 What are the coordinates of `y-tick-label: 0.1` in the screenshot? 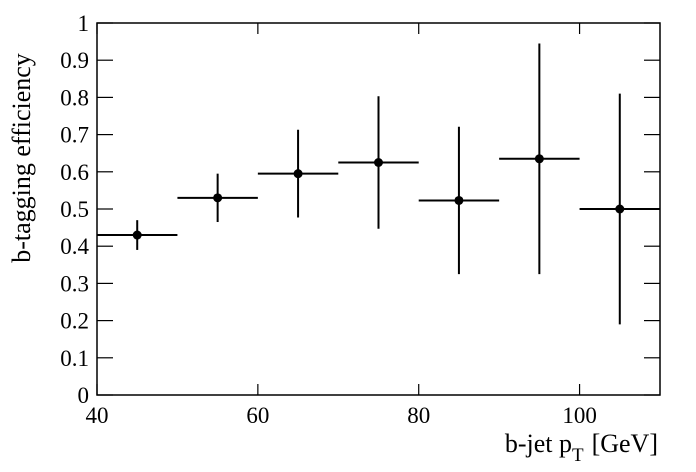 It's located at (74, 358).